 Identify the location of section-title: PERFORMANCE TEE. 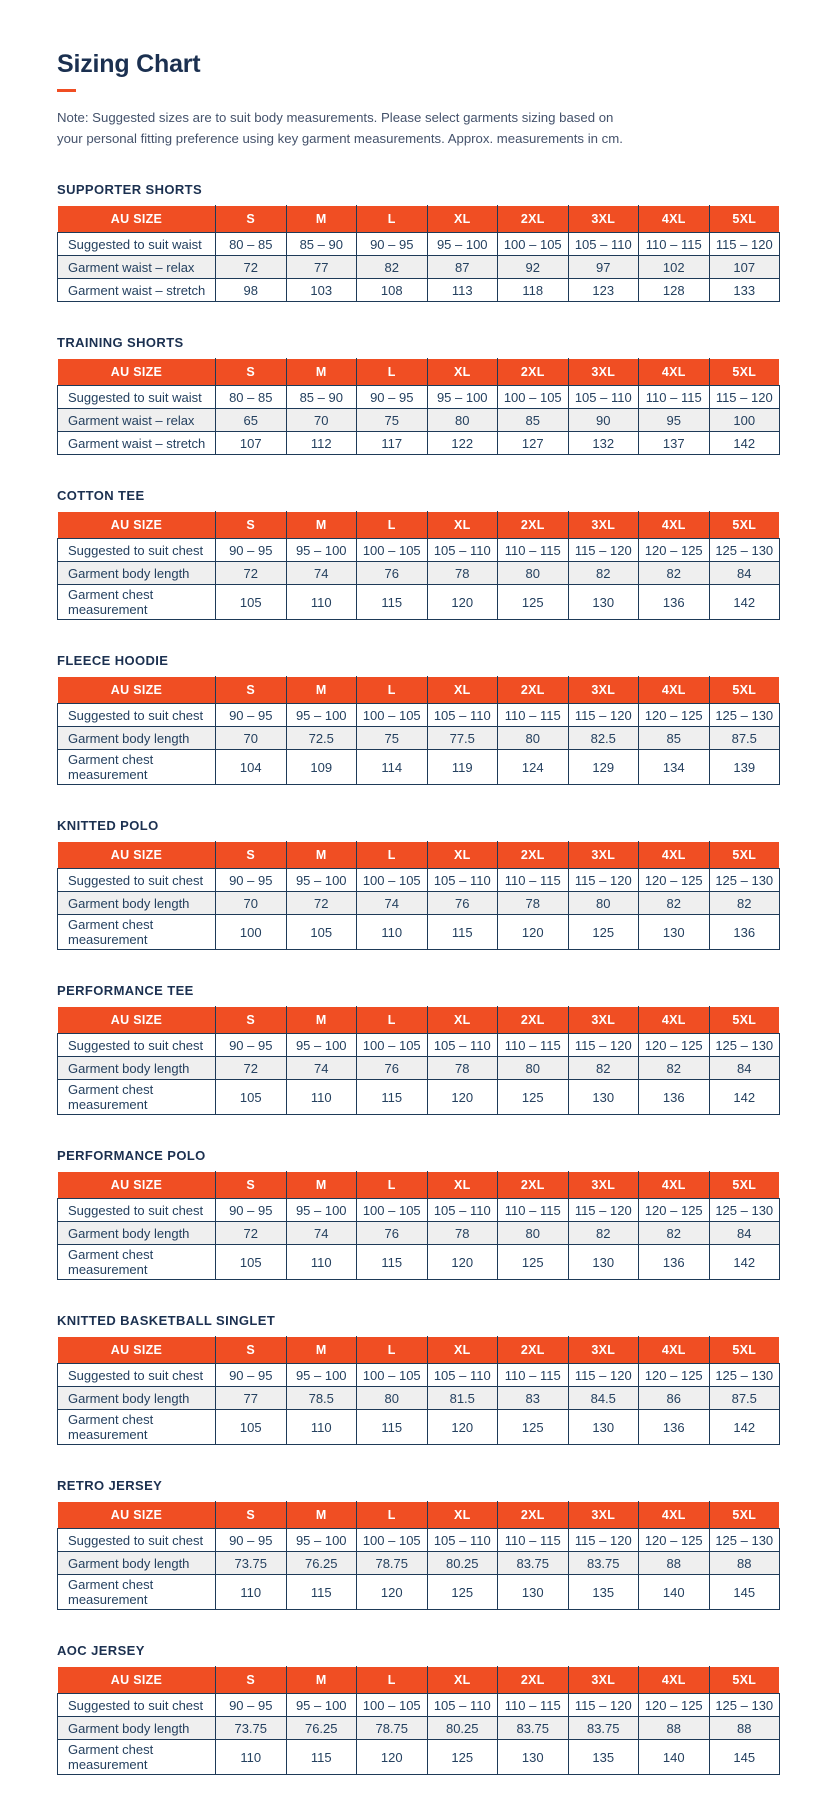
(125, 991).